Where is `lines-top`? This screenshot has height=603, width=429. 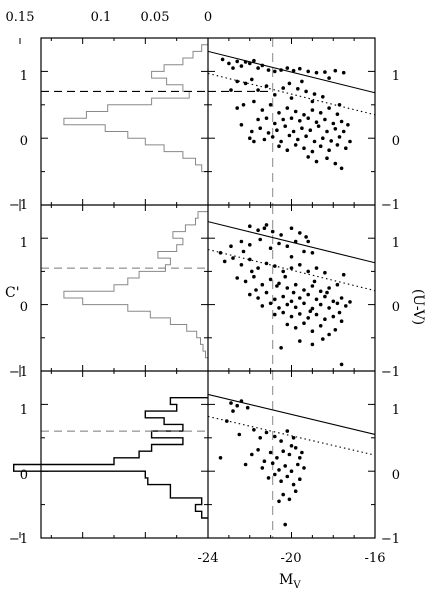 lines-top is located at coordinates (291, 83).